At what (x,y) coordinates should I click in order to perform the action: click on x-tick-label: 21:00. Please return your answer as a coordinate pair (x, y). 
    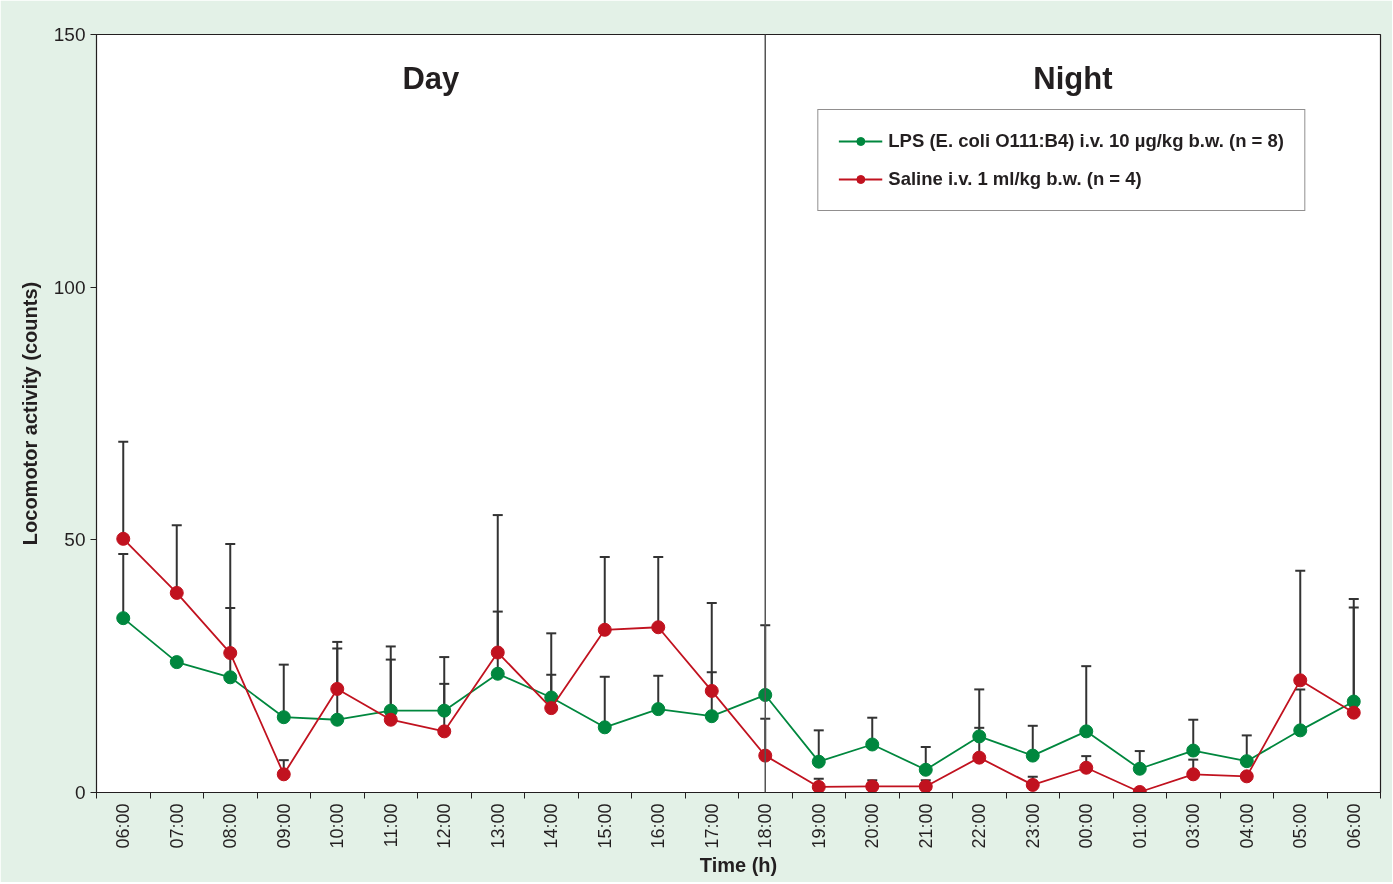
    Looking at the image, I should click on (925, 826).